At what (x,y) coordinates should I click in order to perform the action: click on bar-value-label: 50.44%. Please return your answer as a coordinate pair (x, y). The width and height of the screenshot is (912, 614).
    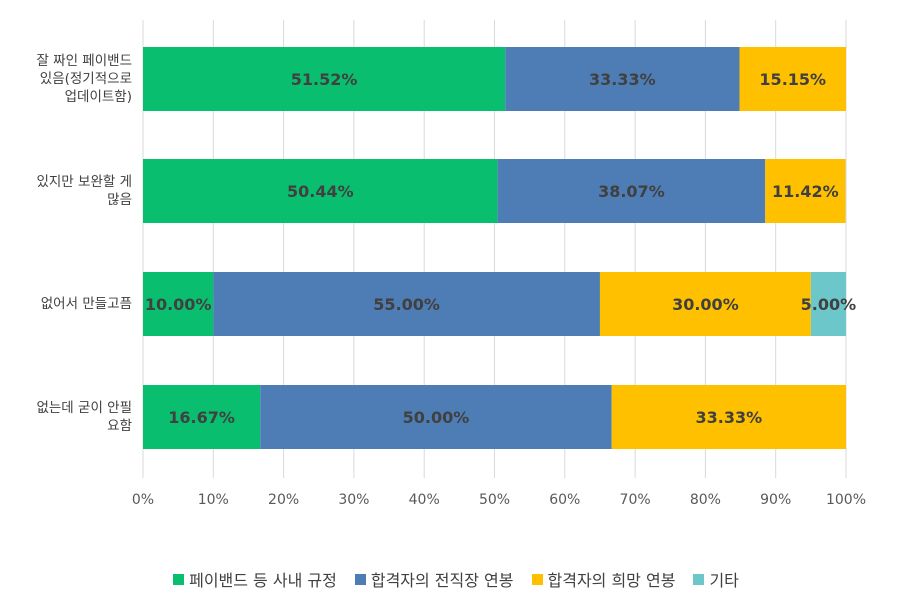
    Looking at the image, I should click on (320, 191).